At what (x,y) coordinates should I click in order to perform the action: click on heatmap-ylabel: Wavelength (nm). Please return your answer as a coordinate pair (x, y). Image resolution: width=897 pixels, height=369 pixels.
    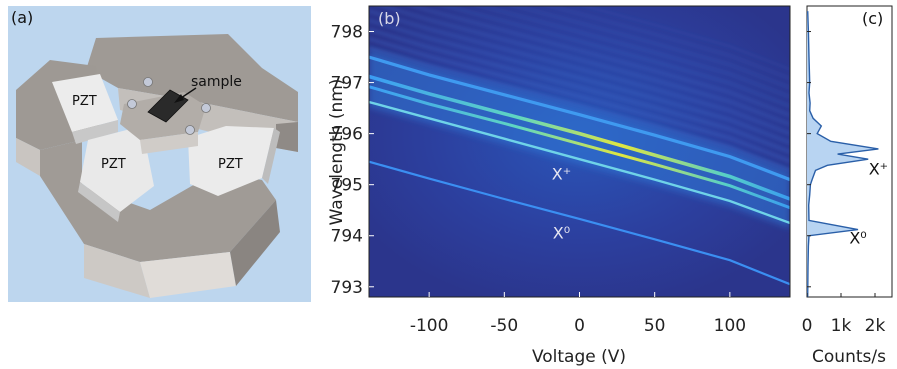
    Looking at the image, I should click on (337, 152).